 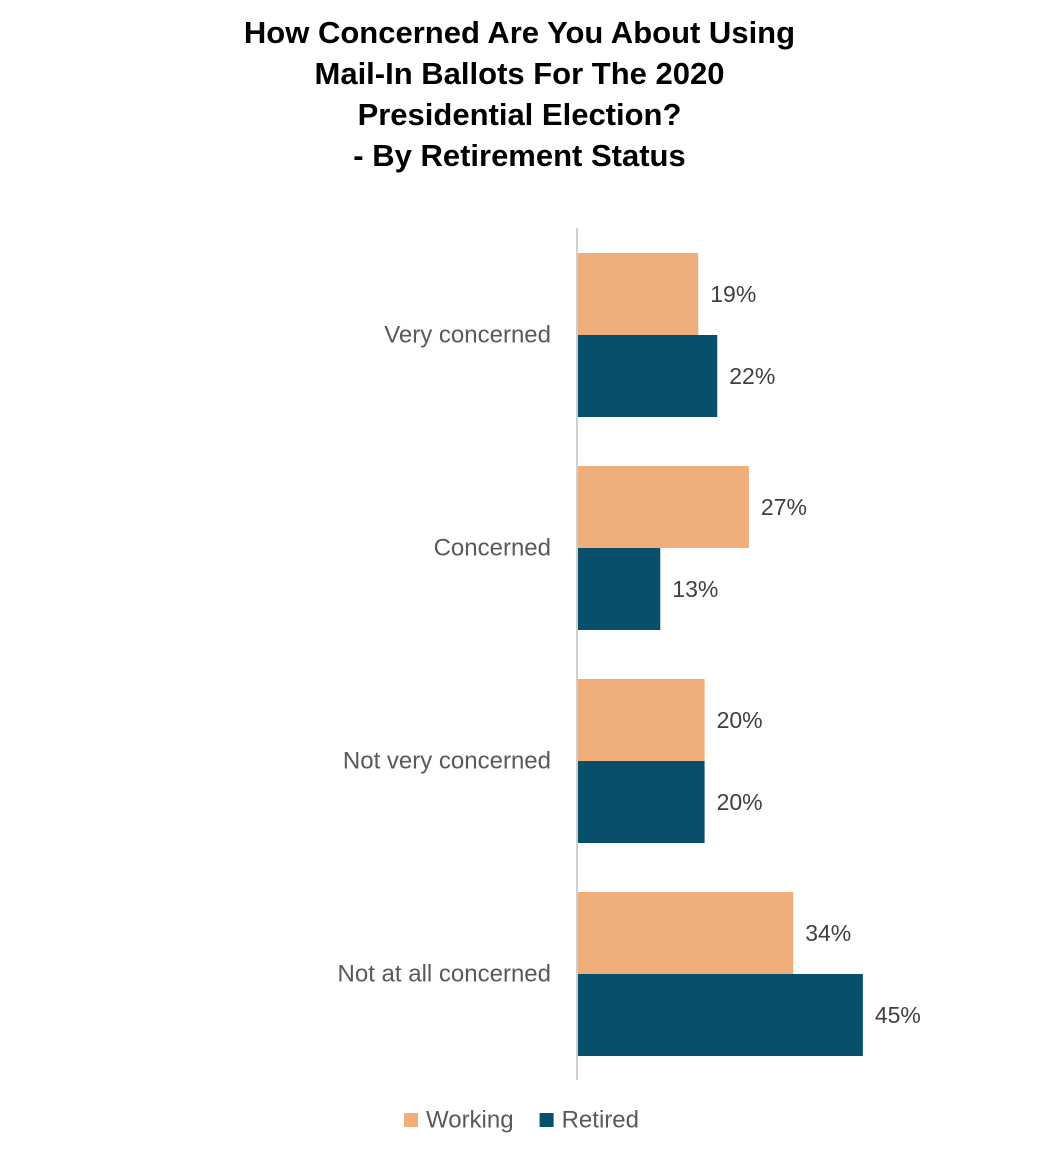 What do you see at coordinates (546, 1120) in the screenshot?
I see `legend-swatch-retired` at bounding box center [546, 1120].